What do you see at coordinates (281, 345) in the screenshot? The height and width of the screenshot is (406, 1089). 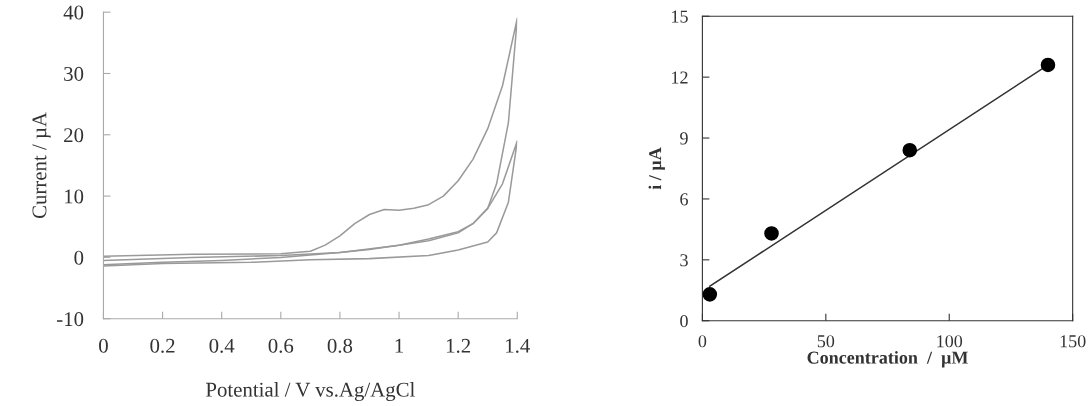 I see `x-tick-label: 0.6` at bounding box center [281, 345].